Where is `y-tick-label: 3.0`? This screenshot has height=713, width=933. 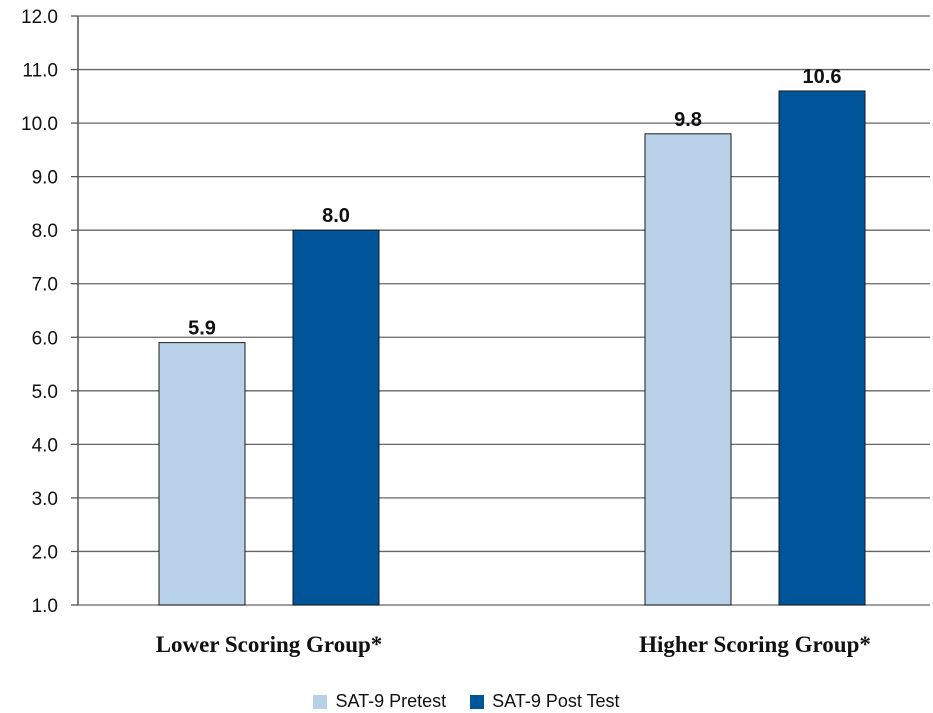 y-tick-label: 3.0 is located at coordinates (45, 499).